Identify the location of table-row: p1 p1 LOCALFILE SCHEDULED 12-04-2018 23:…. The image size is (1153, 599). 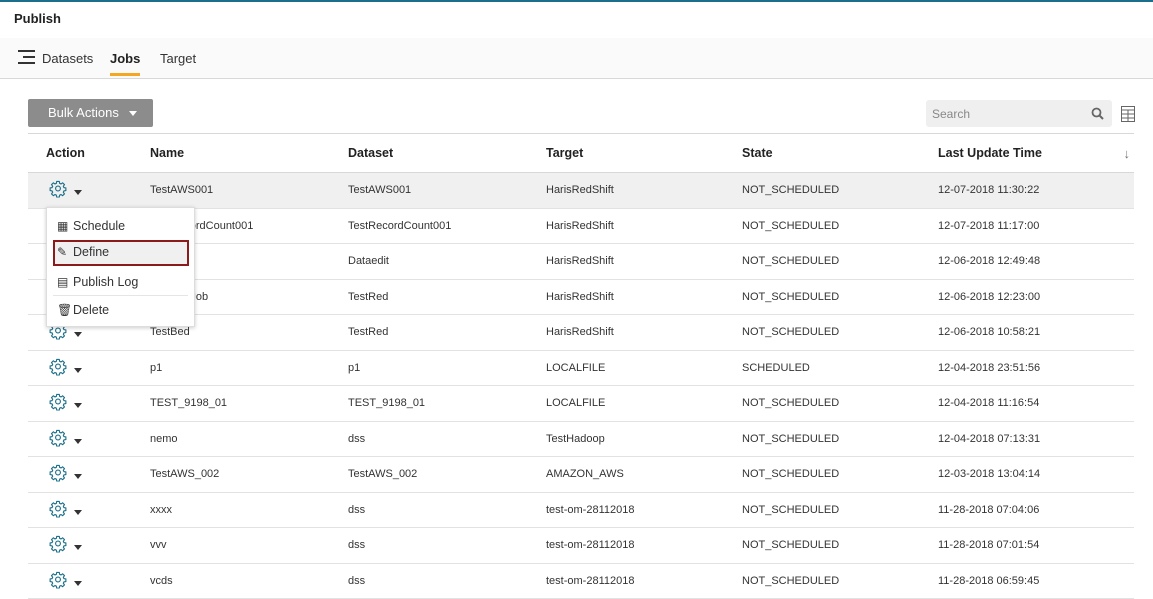
(581, 369).